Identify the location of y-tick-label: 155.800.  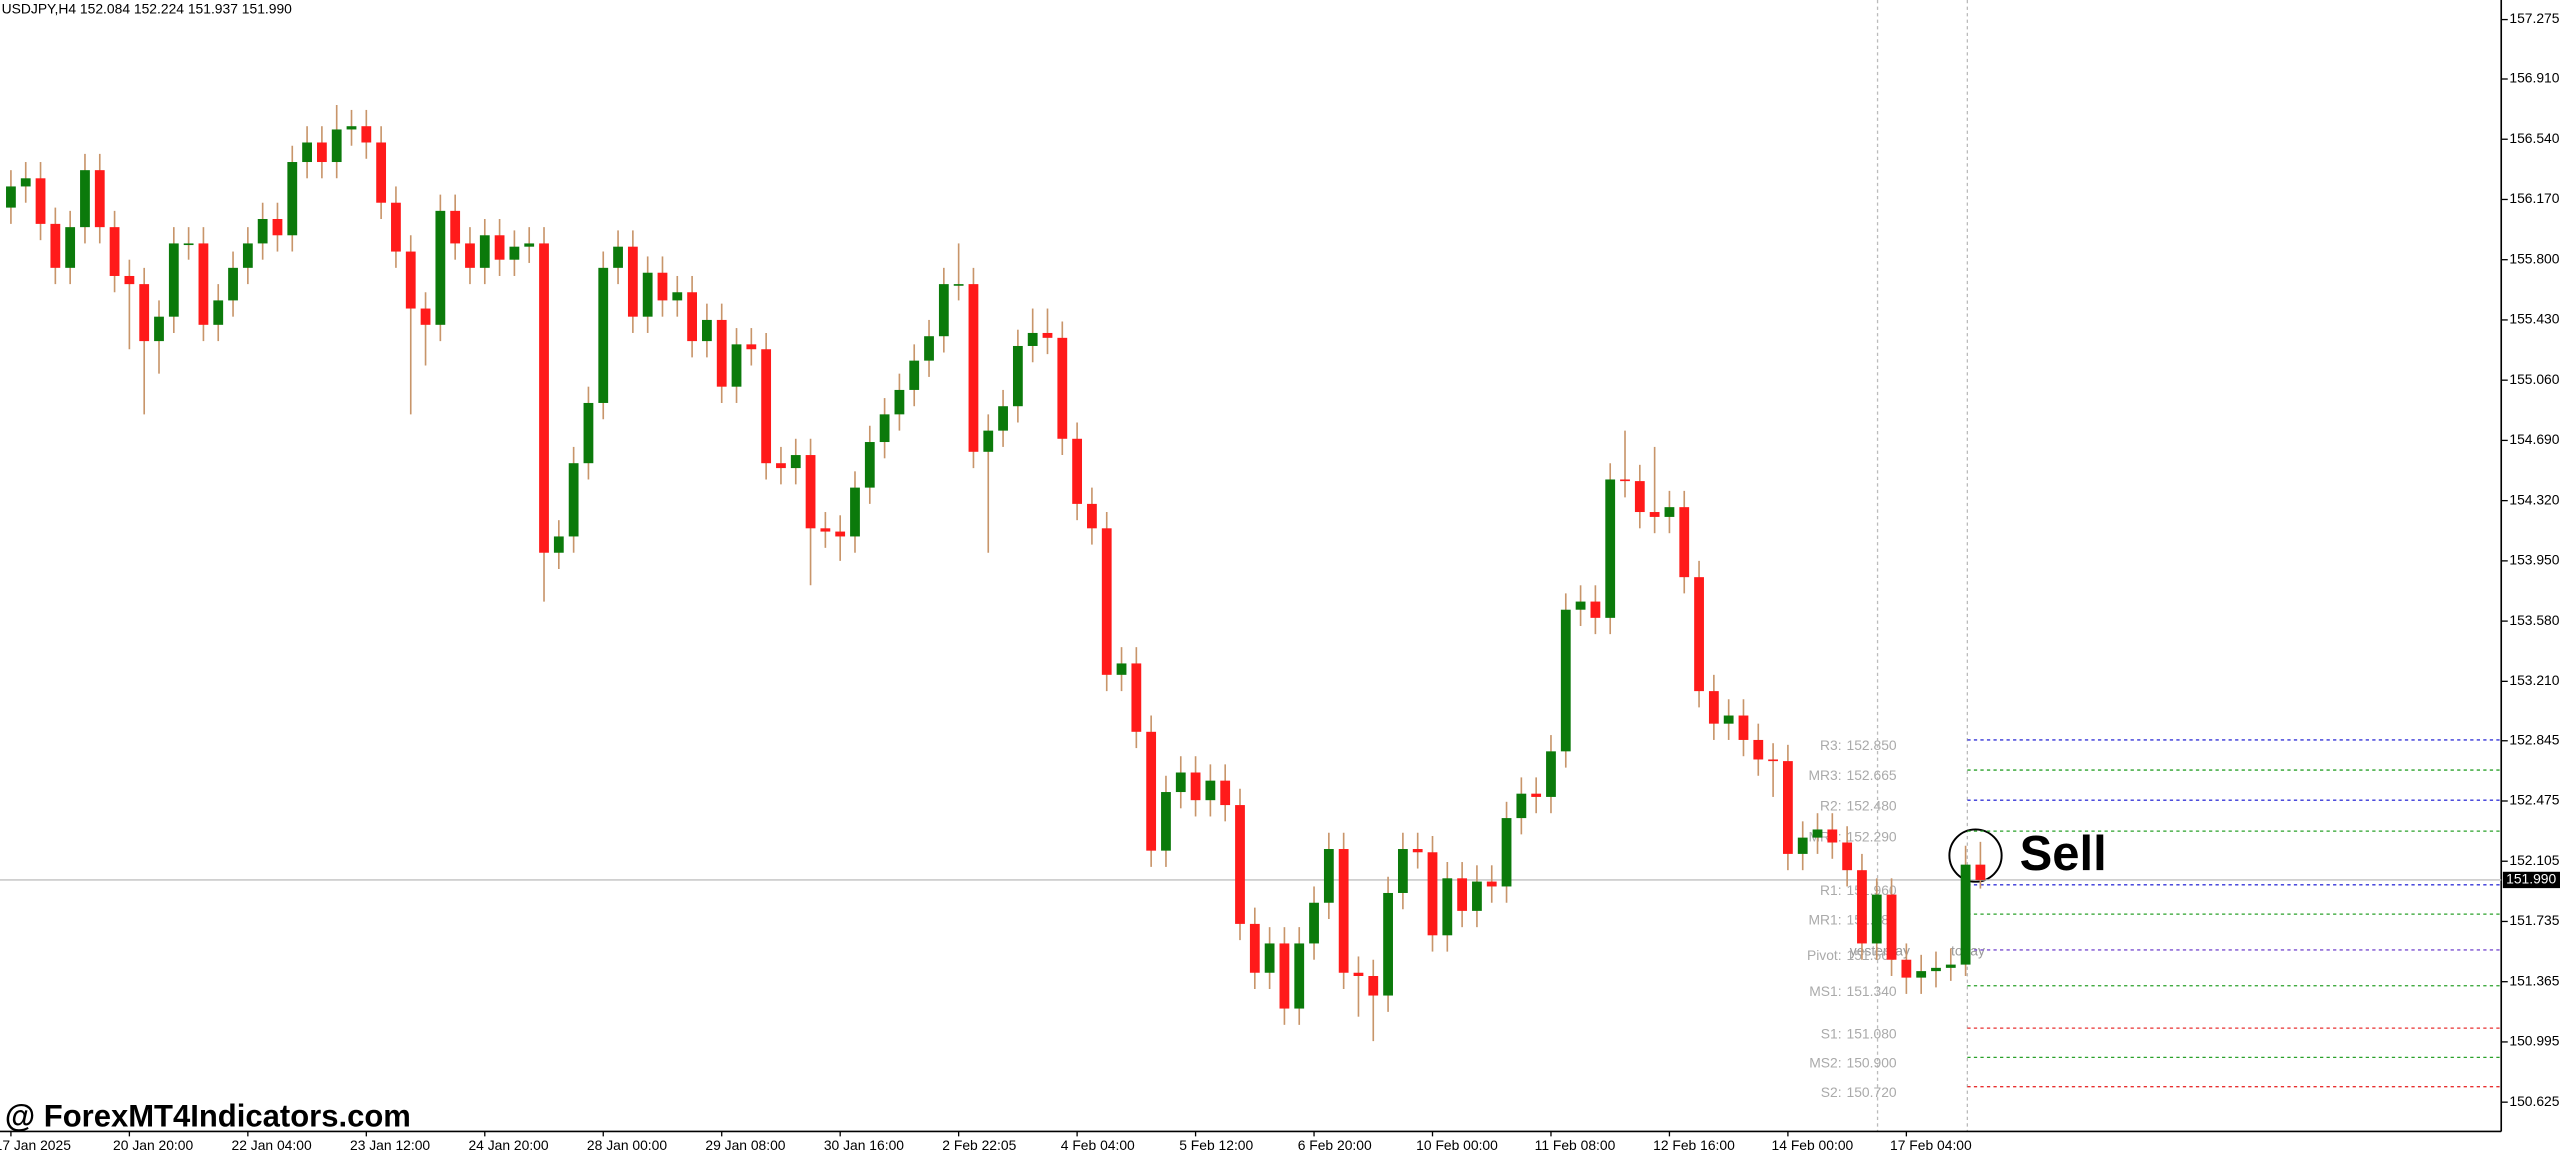
(2534, 258).